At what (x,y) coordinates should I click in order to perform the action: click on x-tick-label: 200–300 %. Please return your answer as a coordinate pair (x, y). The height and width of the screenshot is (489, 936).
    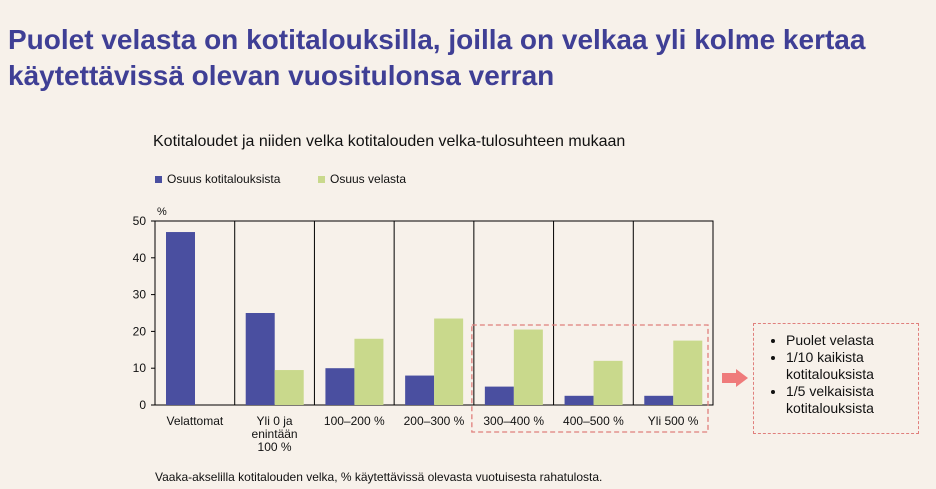
    Looking at the image, I should click on (434, 421).